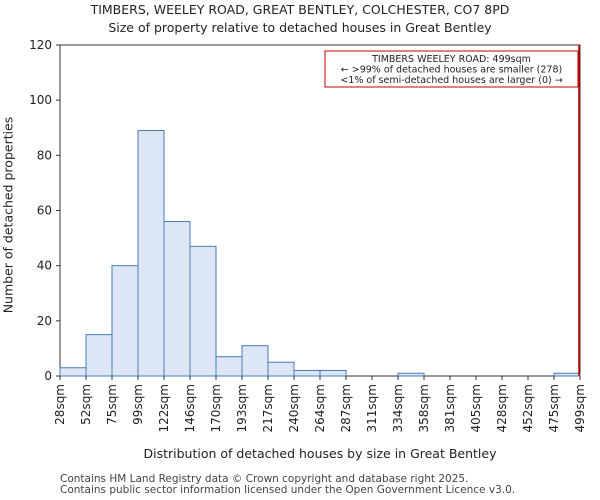  I want to click on y-tick-label: 80, so click(44, 155).